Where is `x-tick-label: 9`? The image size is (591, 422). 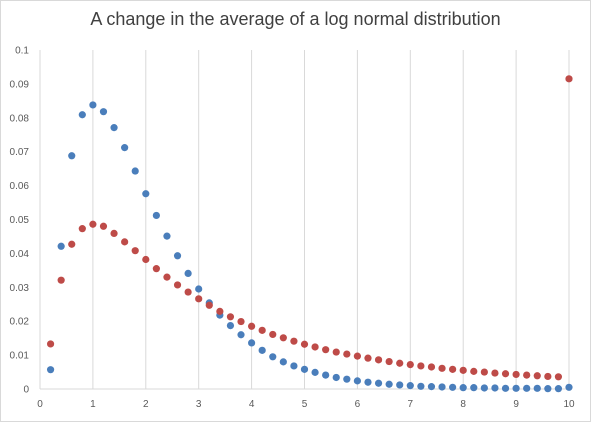 x-tick-label: 9 is located at coordinates (516, 404).